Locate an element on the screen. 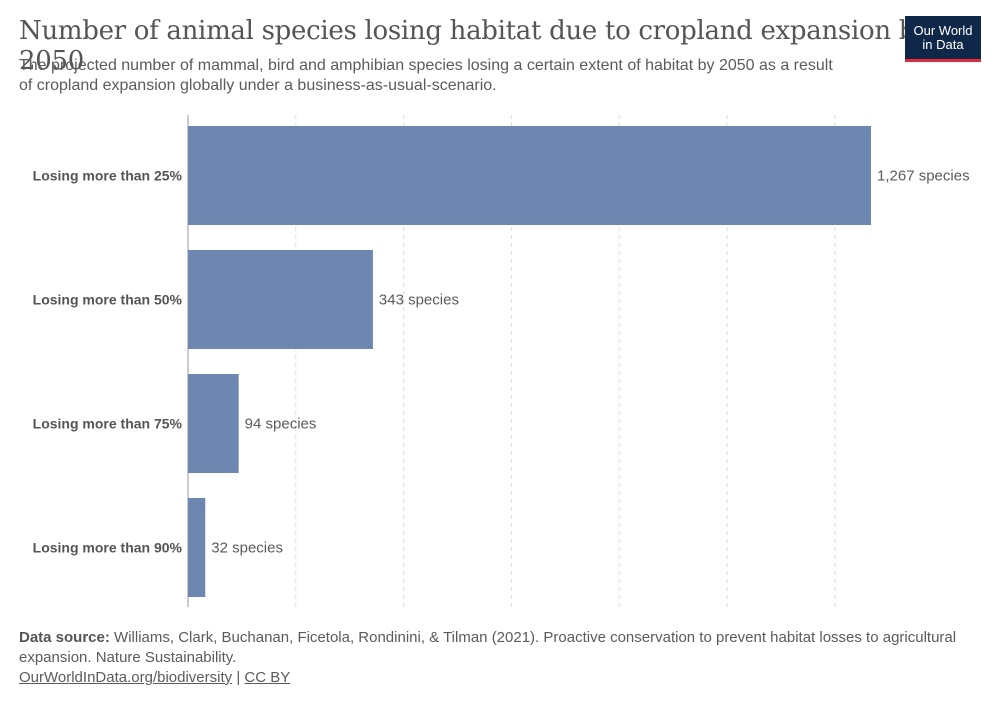 Image resolution: width=1000 pixels, height=706 pixels. owid-logo: Our World in Data is located at coordinates (943, 39).